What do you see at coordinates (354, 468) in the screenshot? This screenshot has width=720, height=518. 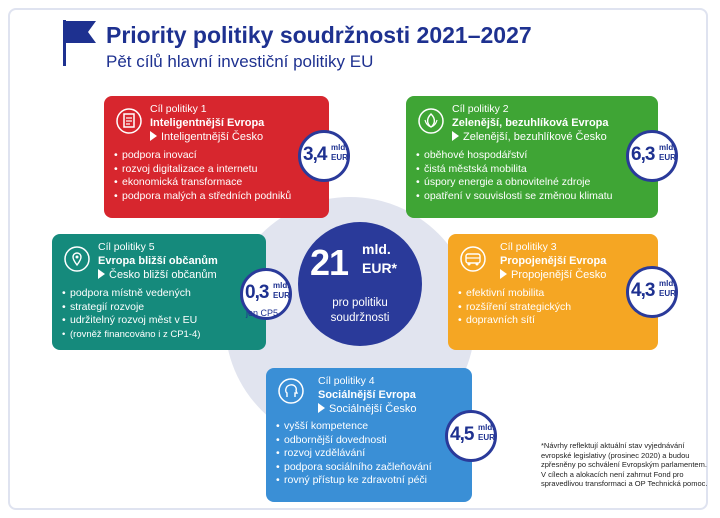 I see `list-item: podpora sociálního začleňování` at bounding box center [354, 468].